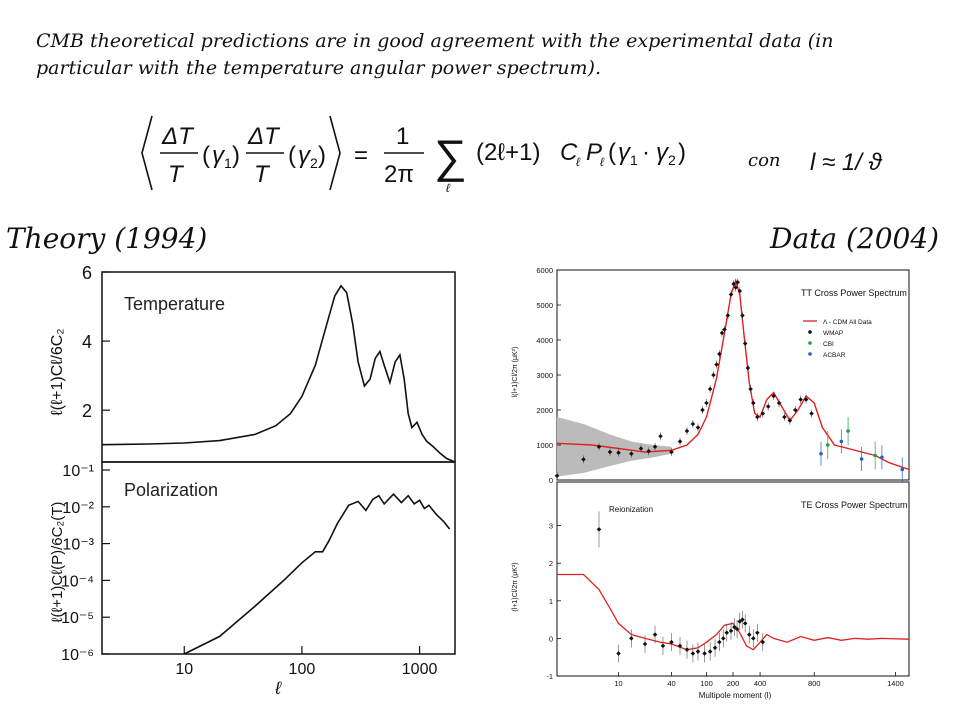  Describe the element at coordinates (551, 601) in the screenshot. I see `te-ytick-label: 1` at that location.